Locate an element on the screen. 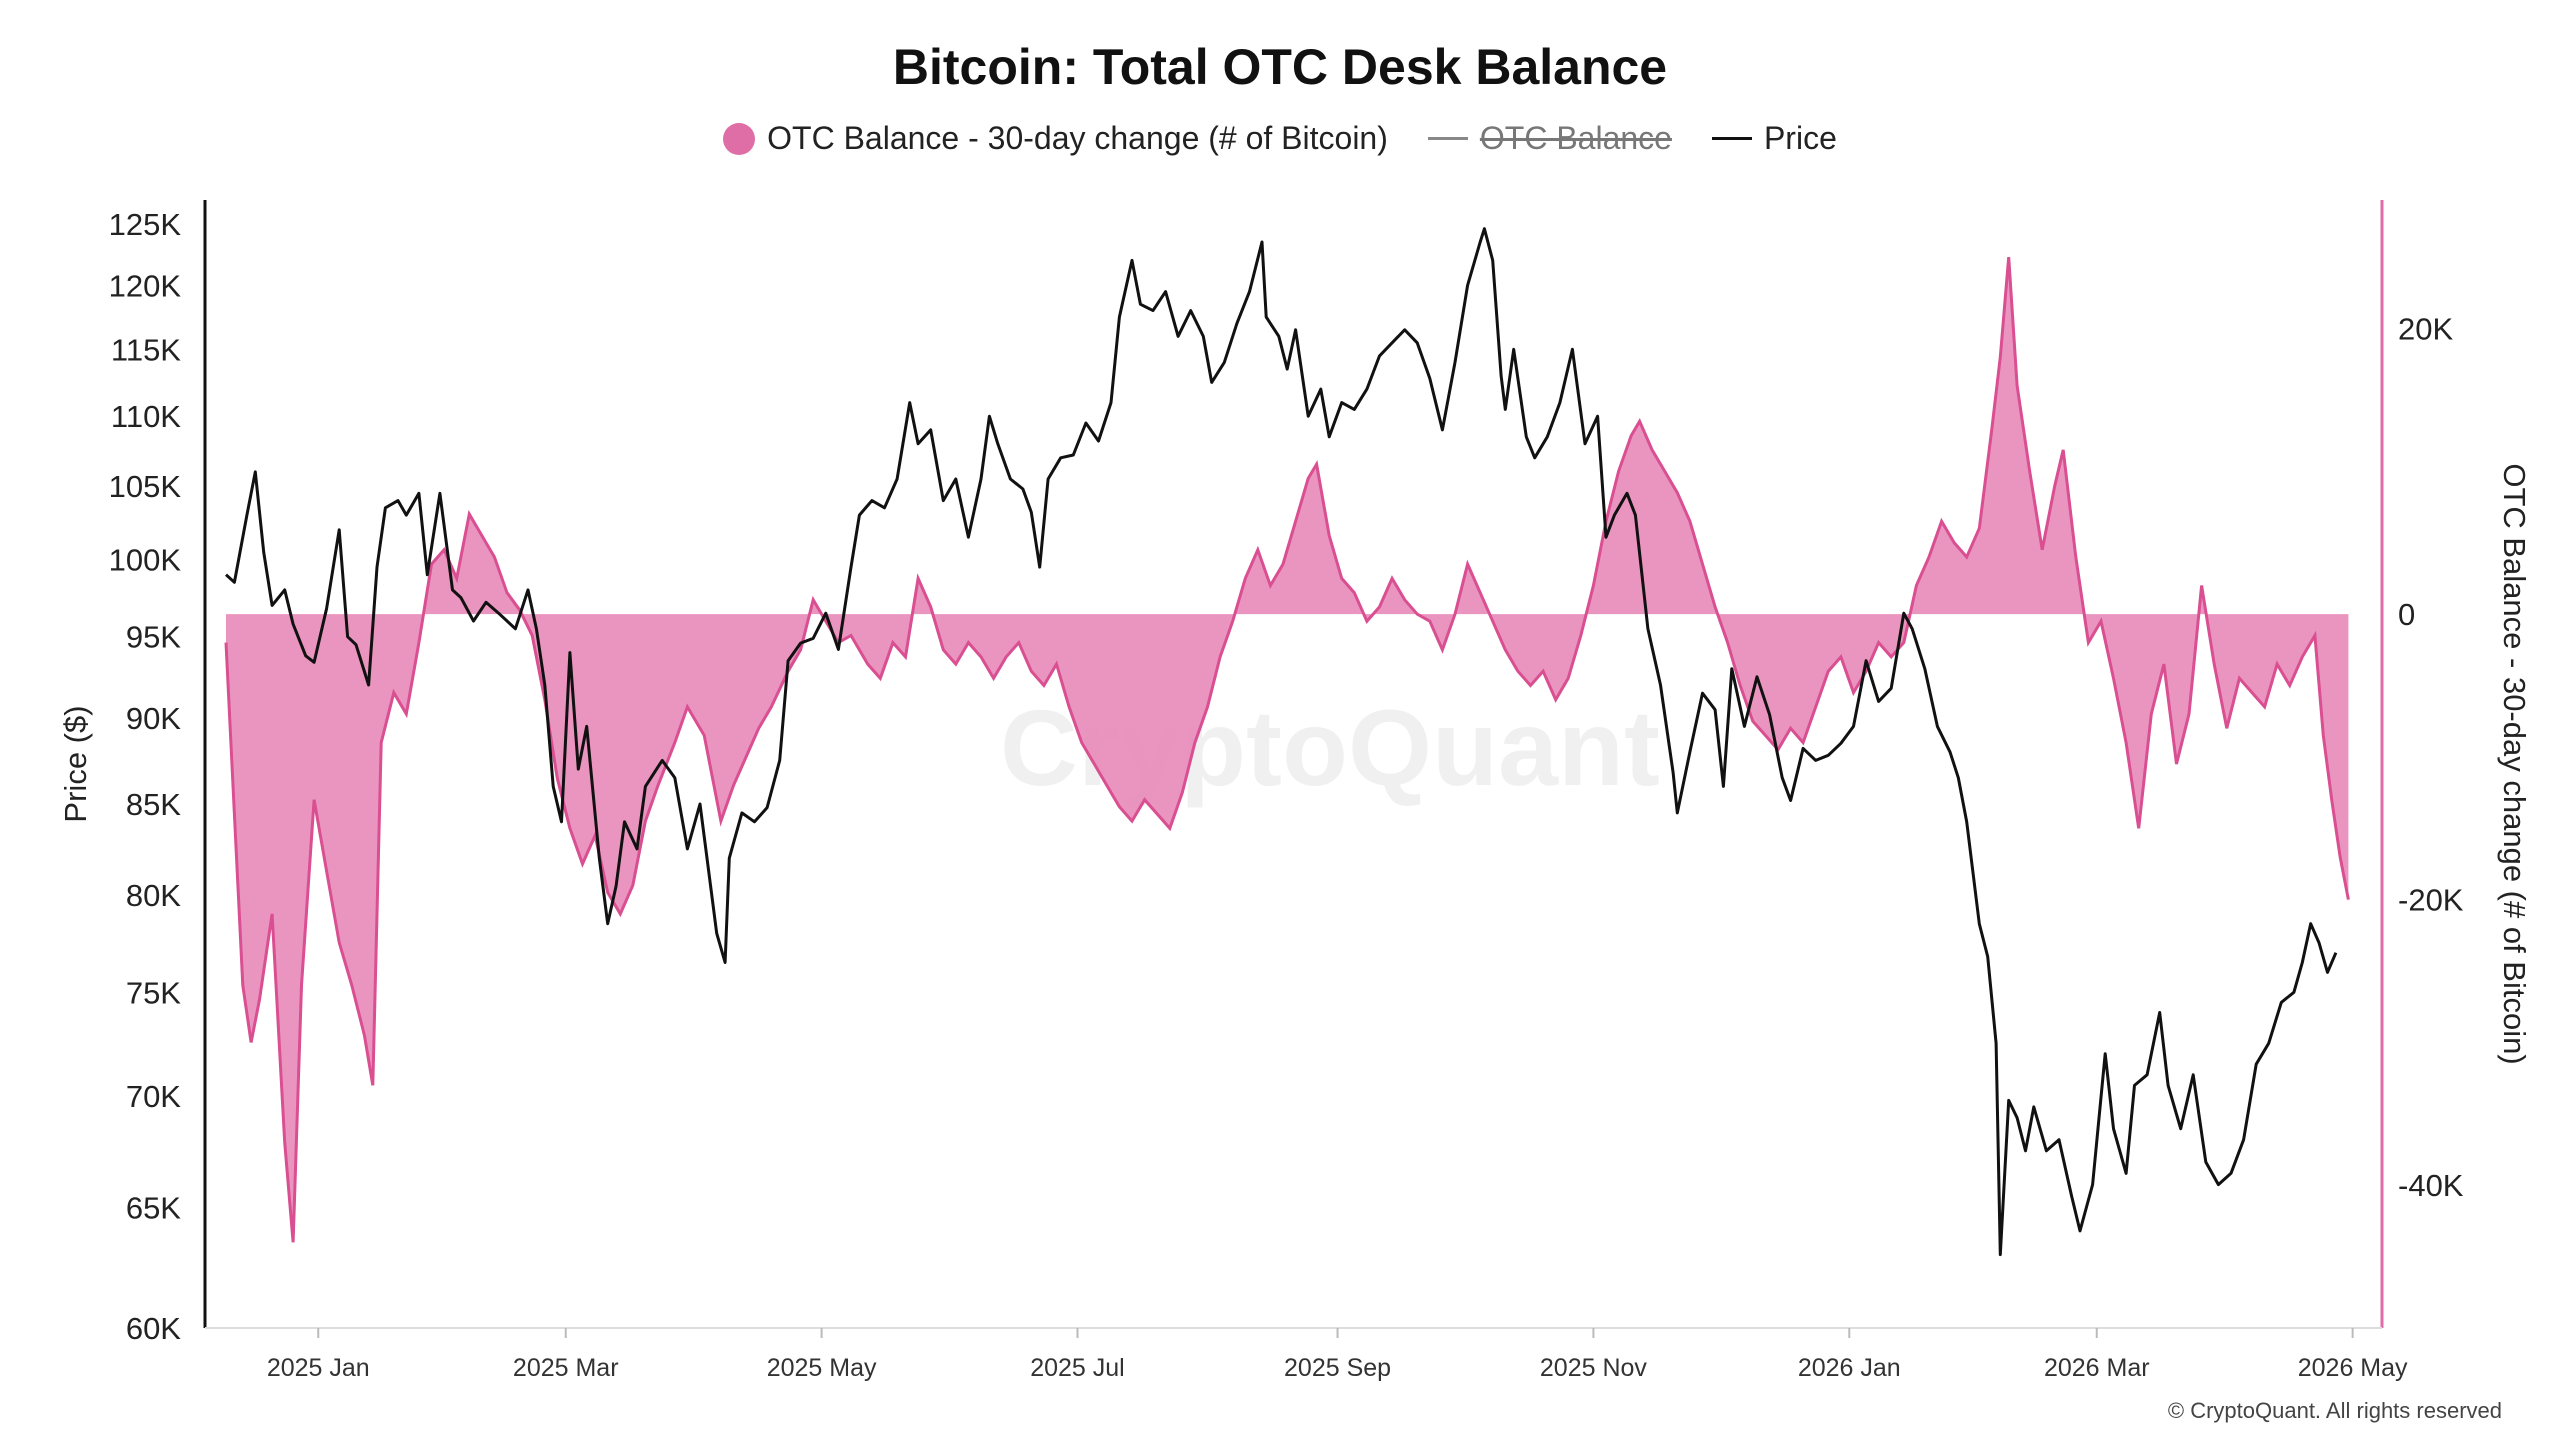 The height and width of the screenshot is (1440, 2560). x-tick-label: 2025 Jan is located at coordinates (318, 1368).